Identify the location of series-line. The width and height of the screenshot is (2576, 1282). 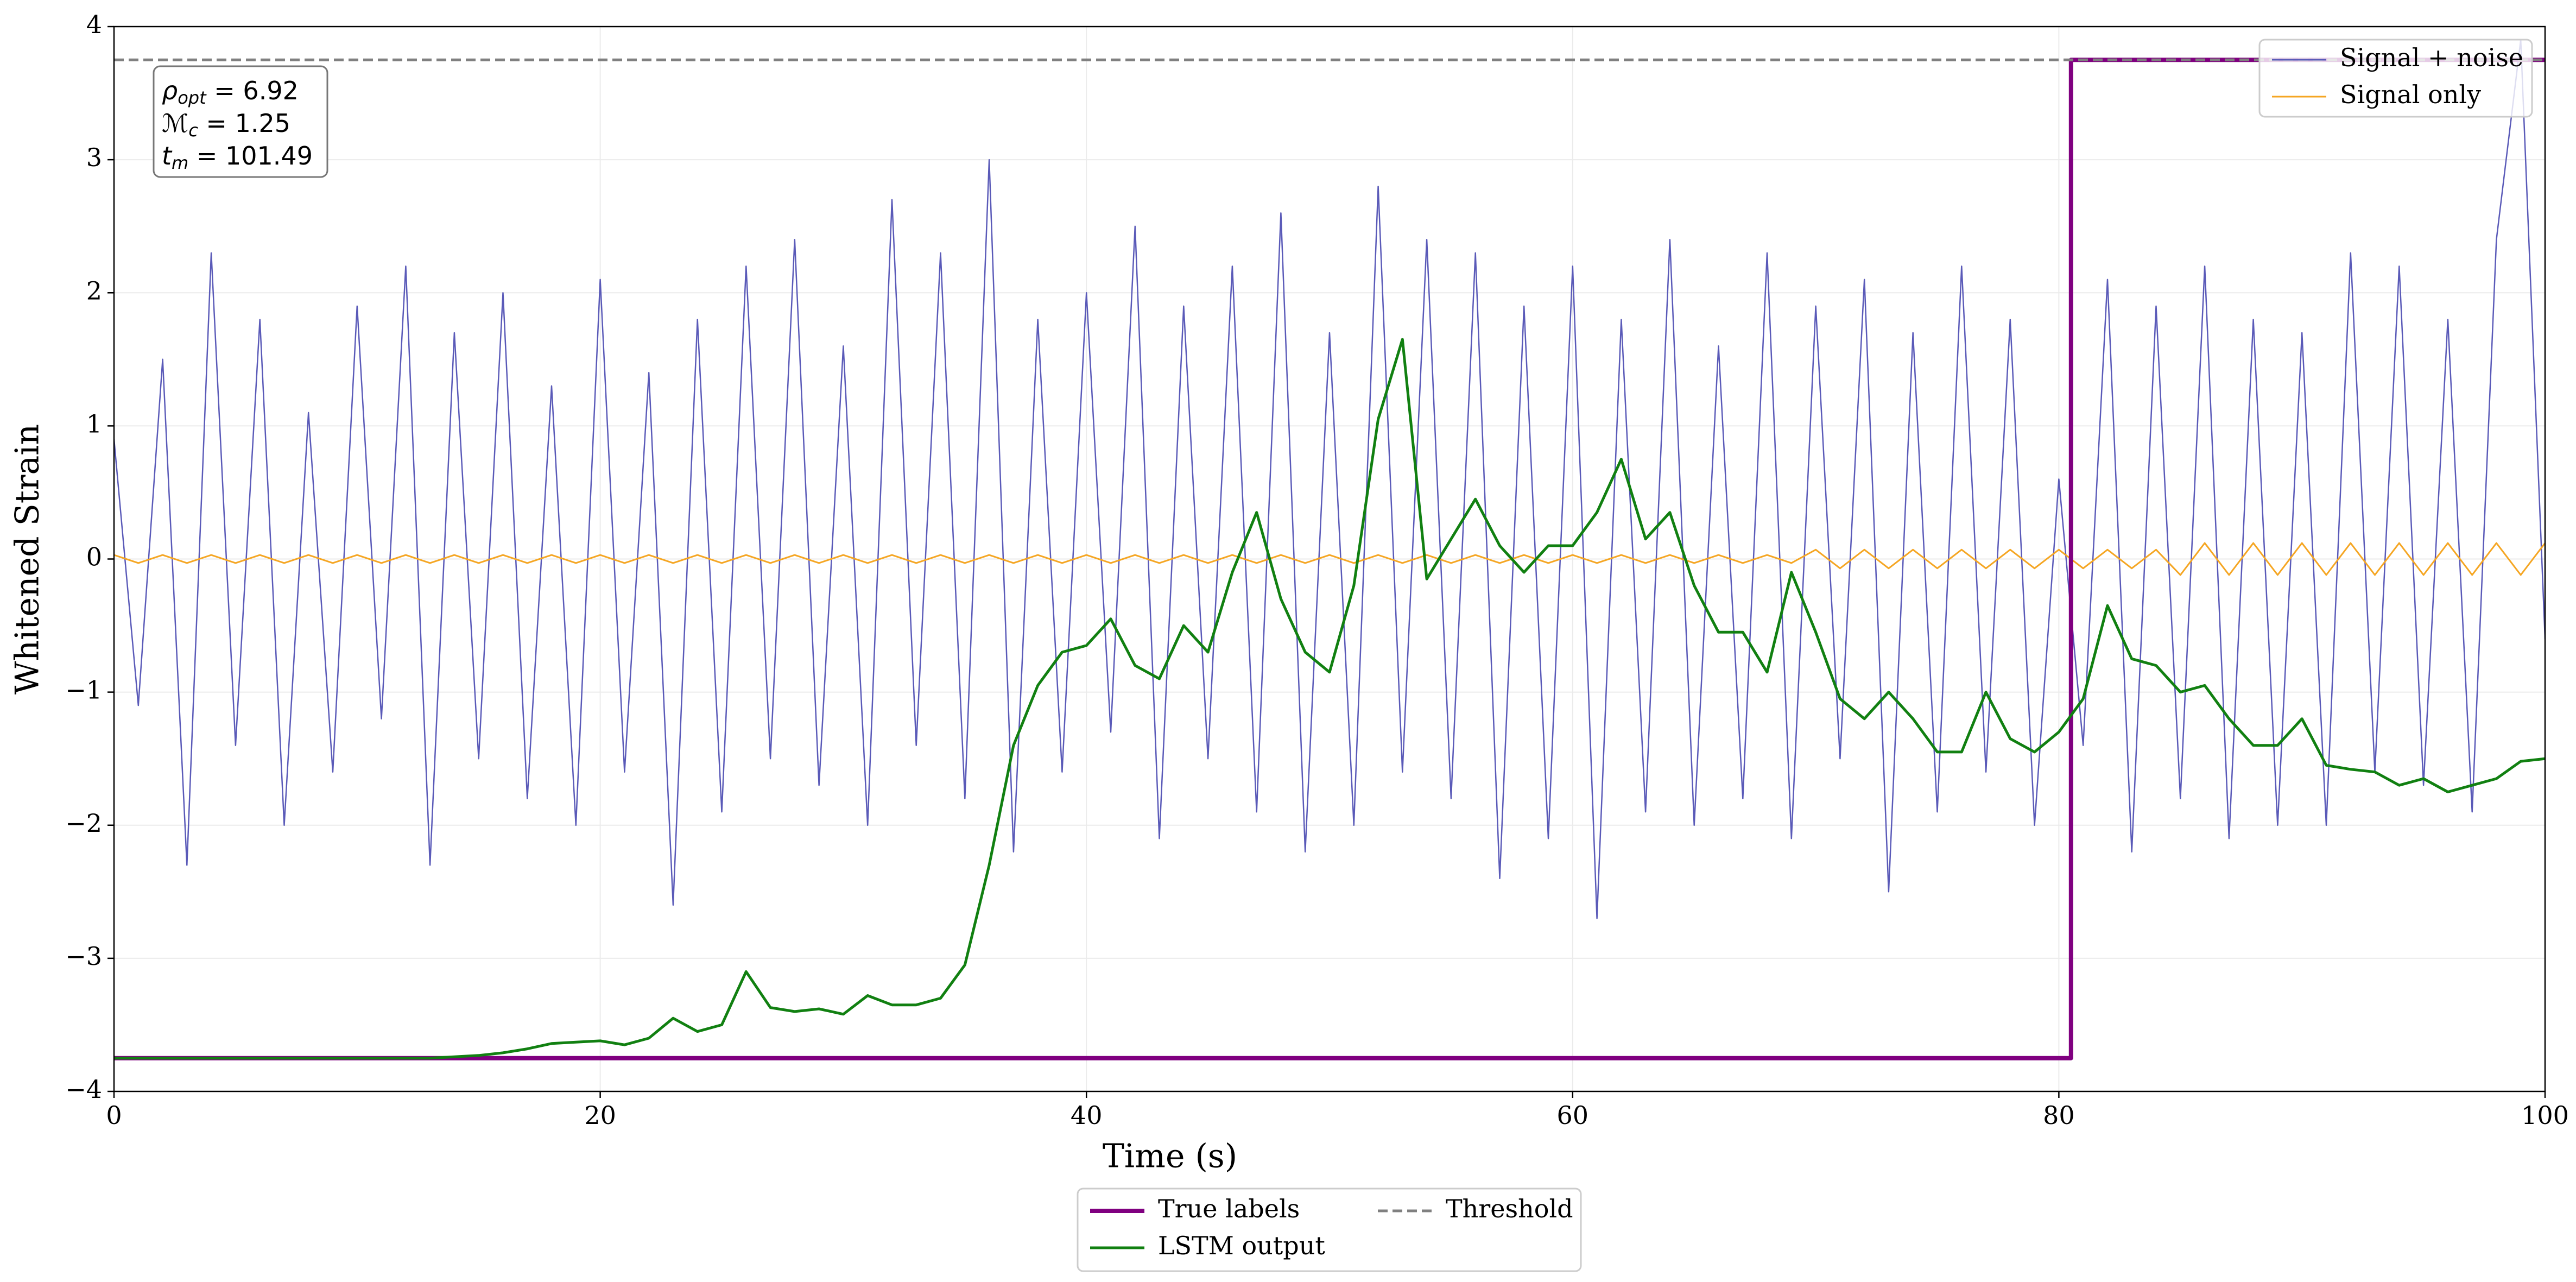
(1329, 559).